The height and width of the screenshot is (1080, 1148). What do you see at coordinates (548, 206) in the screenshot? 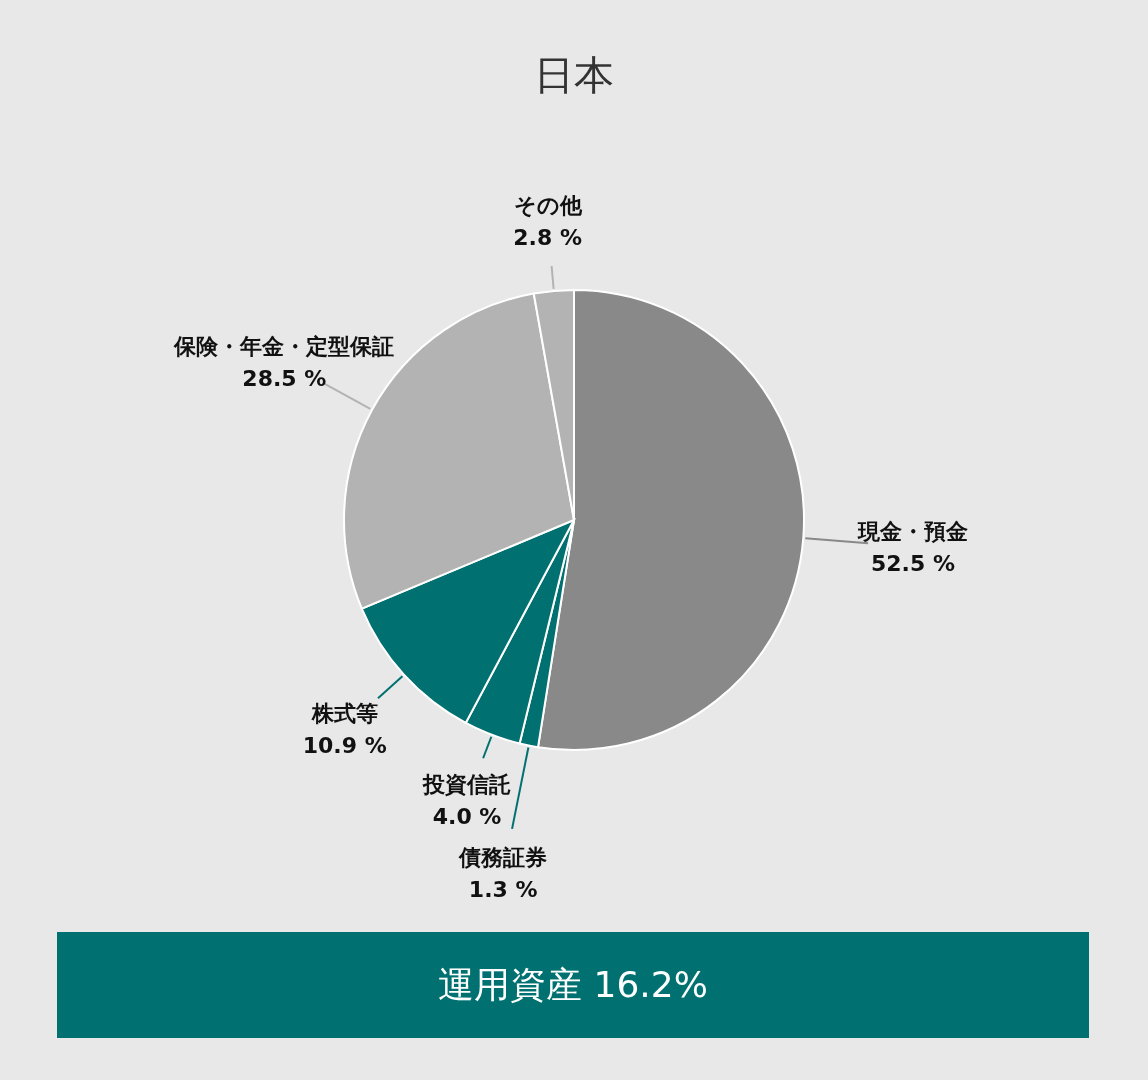
I see `slice-label: その他` at bounding box center [548, 206].